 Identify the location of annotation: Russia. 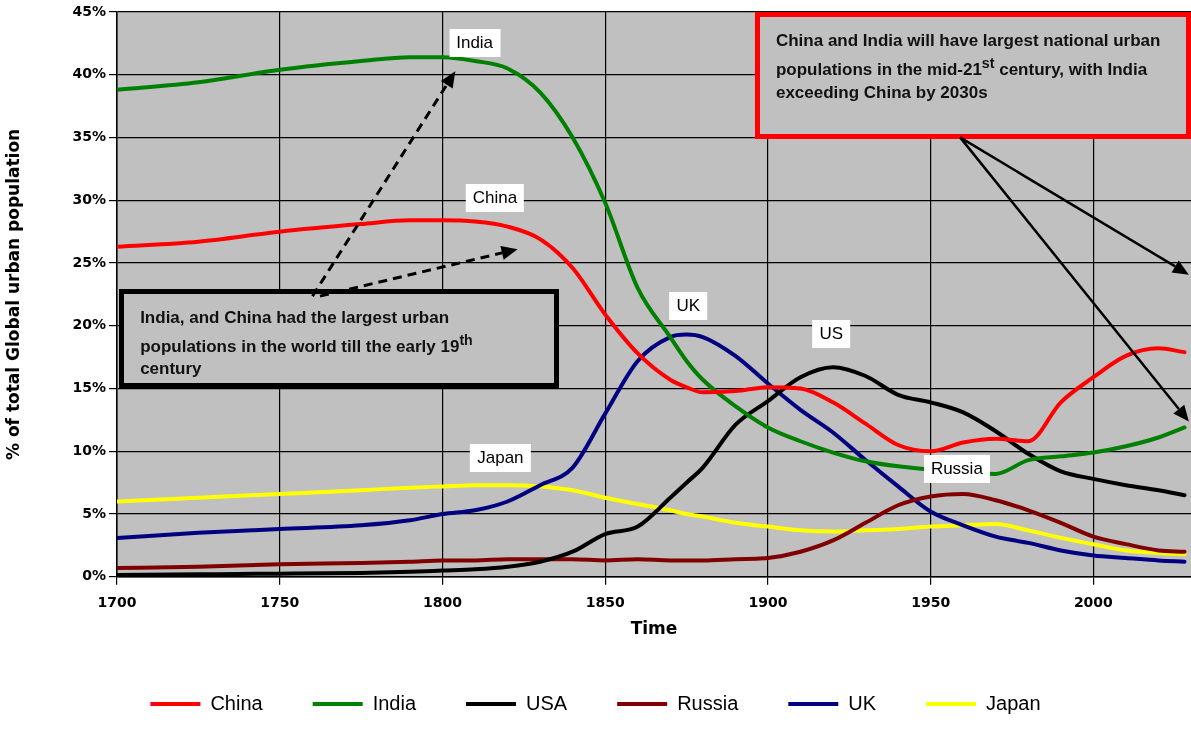
(956, 469).